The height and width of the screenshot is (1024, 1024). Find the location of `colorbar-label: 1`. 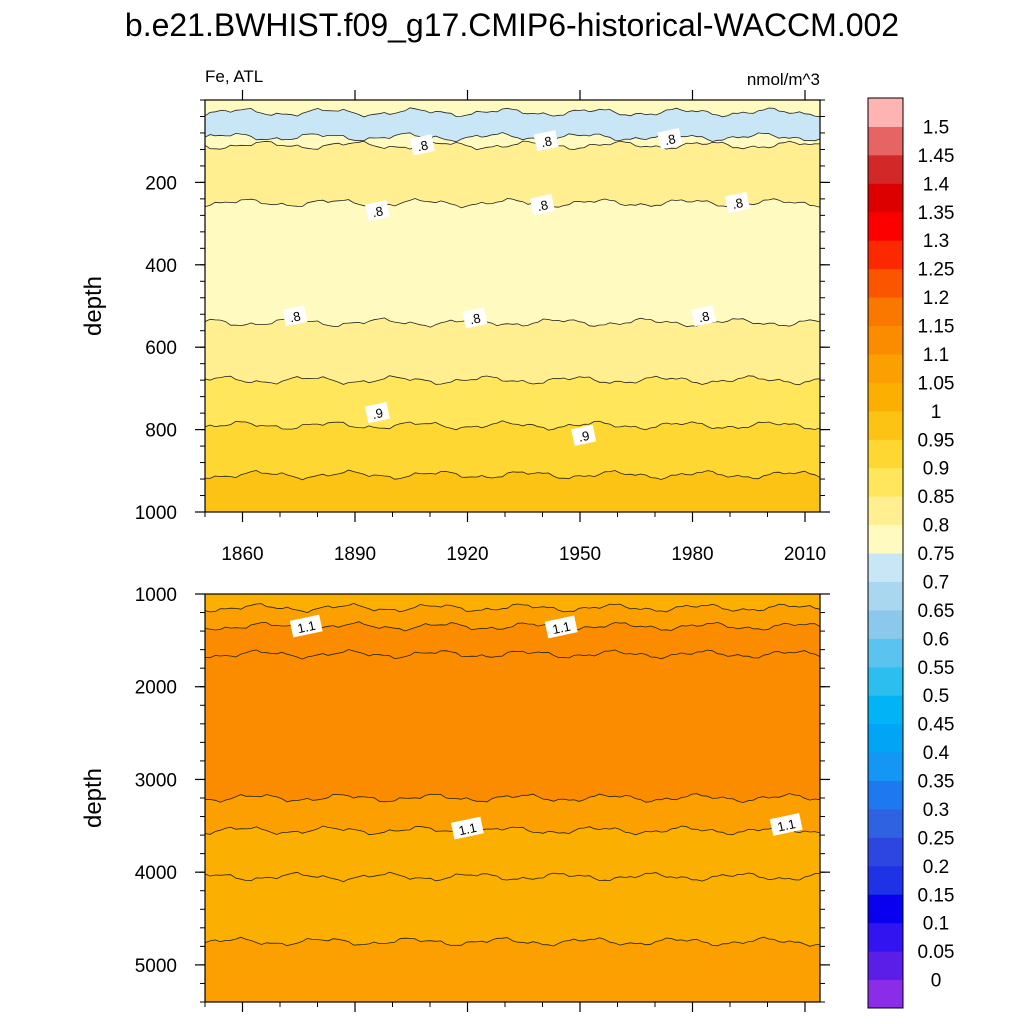

colorbar-label: 1 is located at coordinates (936, 412).